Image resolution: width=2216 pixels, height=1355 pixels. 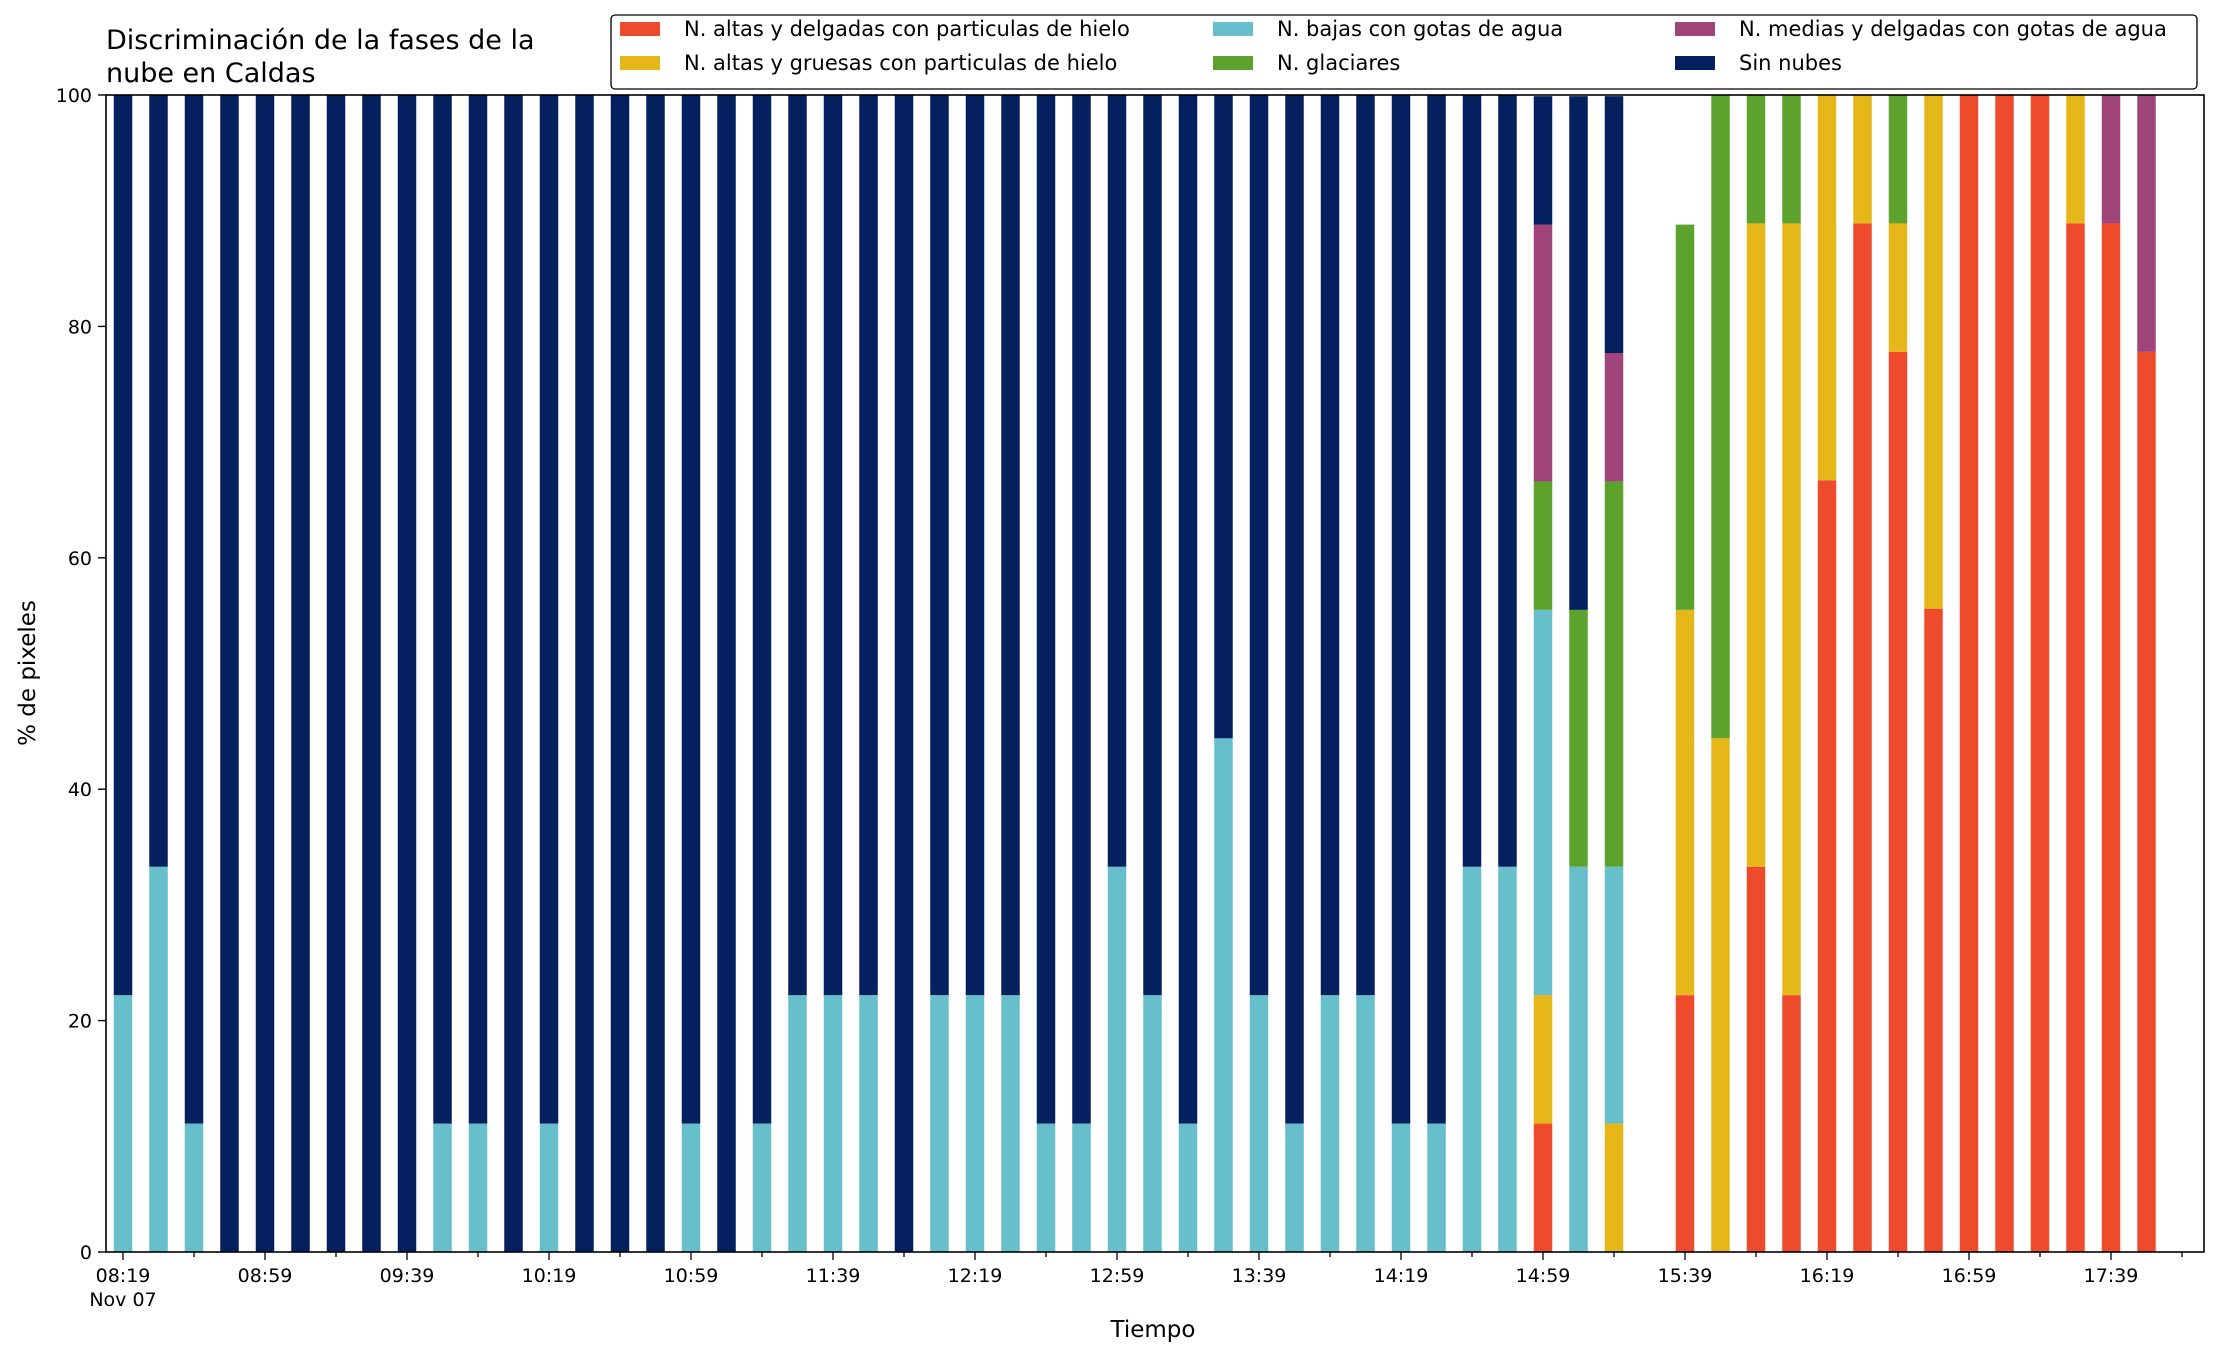 What do you see at coordinates (80, 327) in the screenshot?
I see `y-tick-label-80: 80` at bounding box center [80, 327].